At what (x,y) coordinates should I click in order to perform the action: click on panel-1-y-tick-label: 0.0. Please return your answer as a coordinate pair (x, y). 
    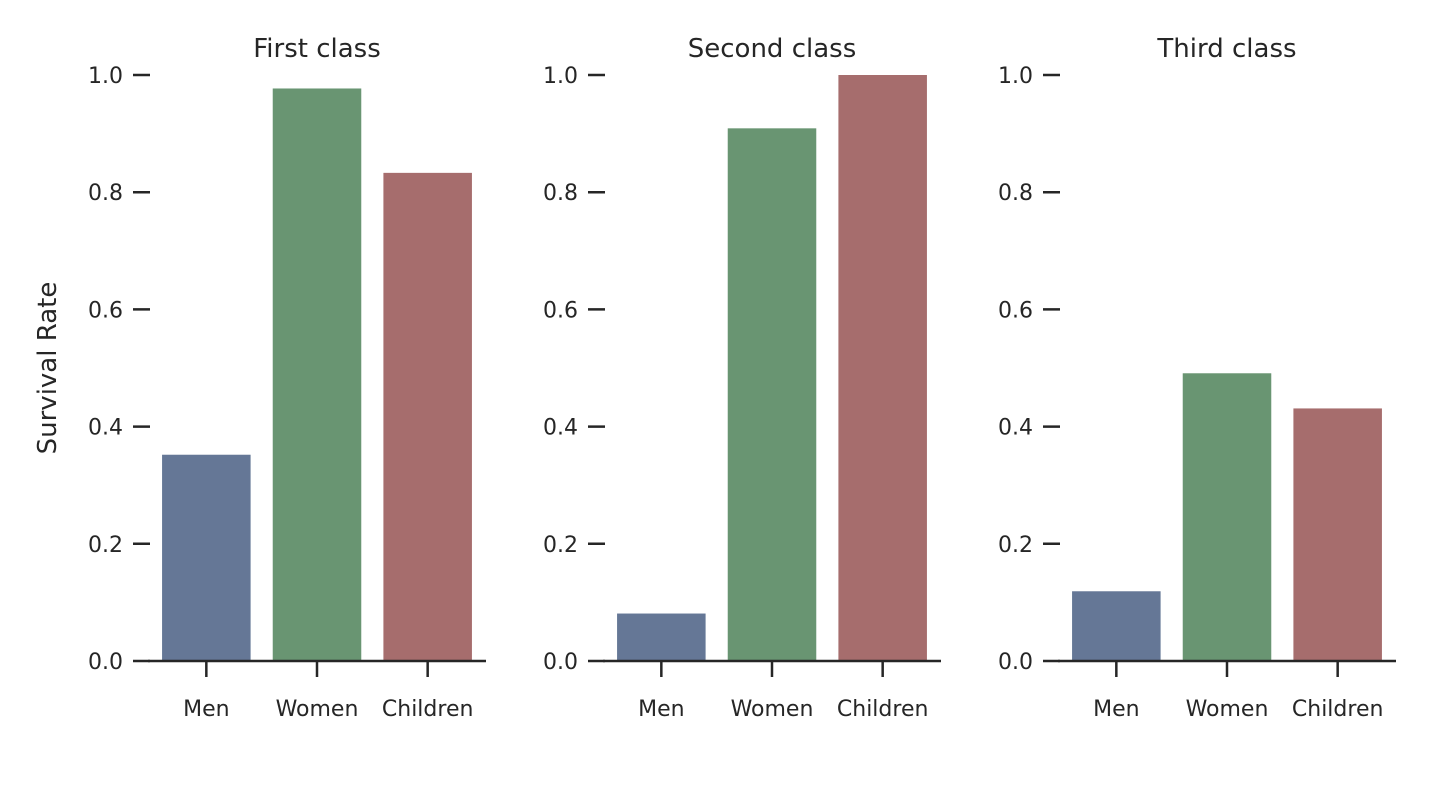
    Looking at the image, I should click on (105, 662).